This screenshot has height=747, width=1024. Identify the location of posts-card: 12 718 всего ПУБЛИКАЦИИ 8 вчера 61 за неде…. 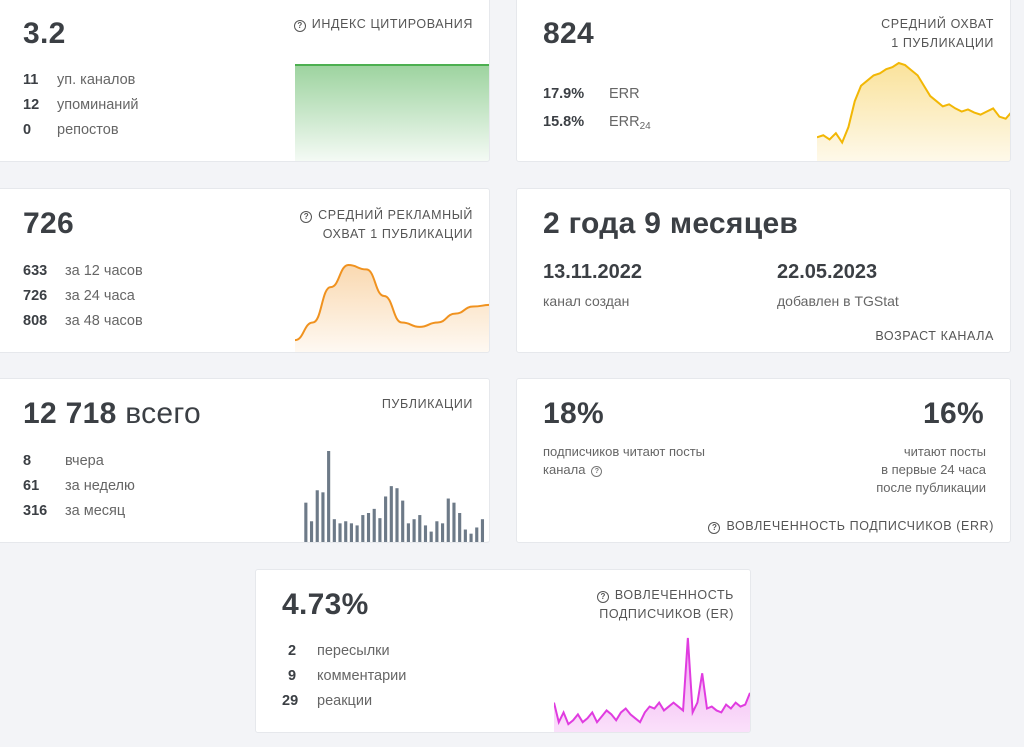
(245, 460).